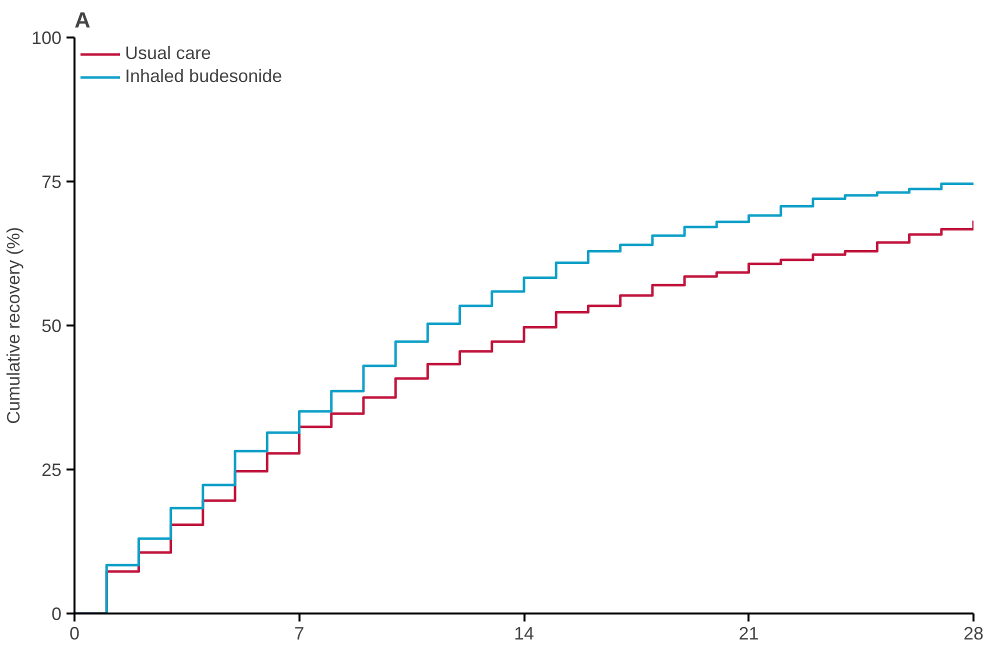 The width and height of the screenshot is (988, 653). Describe the element at coordinates (46, 38) in the screenshot. I see `y-tick-label: 100` at that location.